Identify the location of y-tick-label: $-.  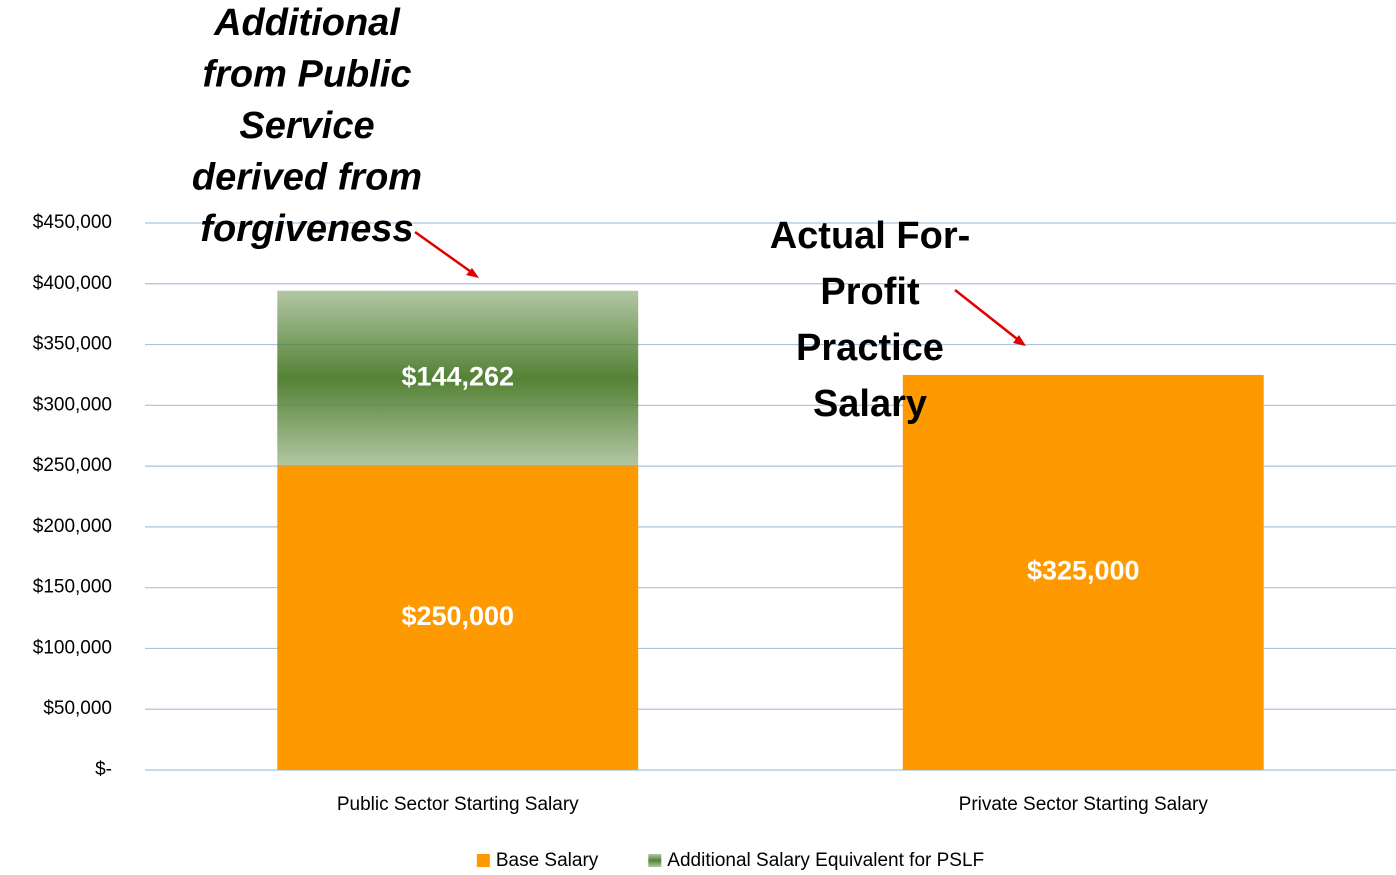
(103, 769).